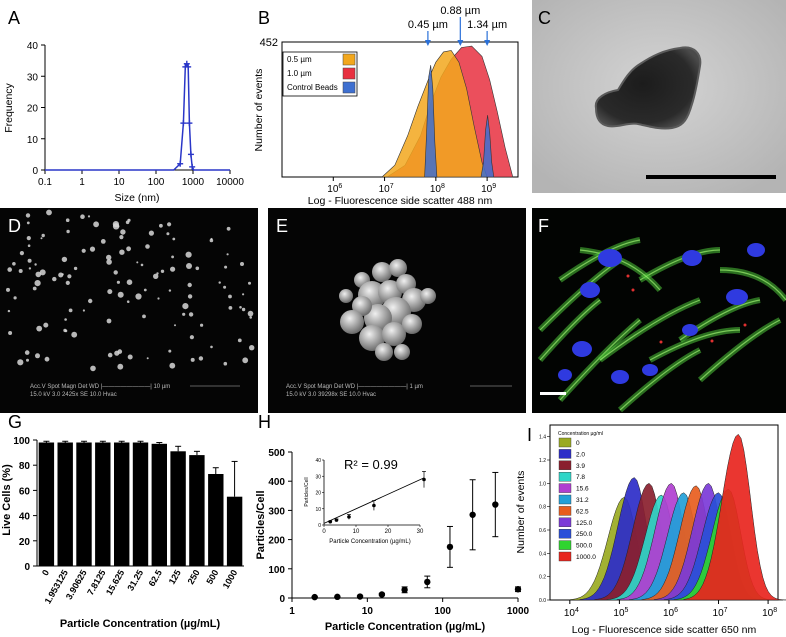 This screenshot has width=786, height=637. I want to click on panel-label-a: A, so click(14, 18).